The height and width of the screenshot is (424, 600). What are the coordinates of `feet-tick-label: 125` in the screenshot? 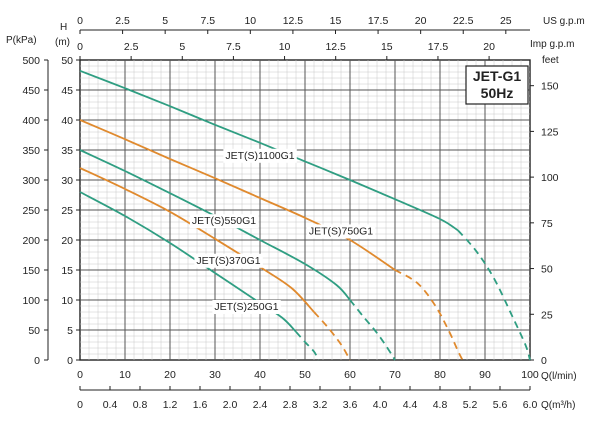 It's located at (550, 132).